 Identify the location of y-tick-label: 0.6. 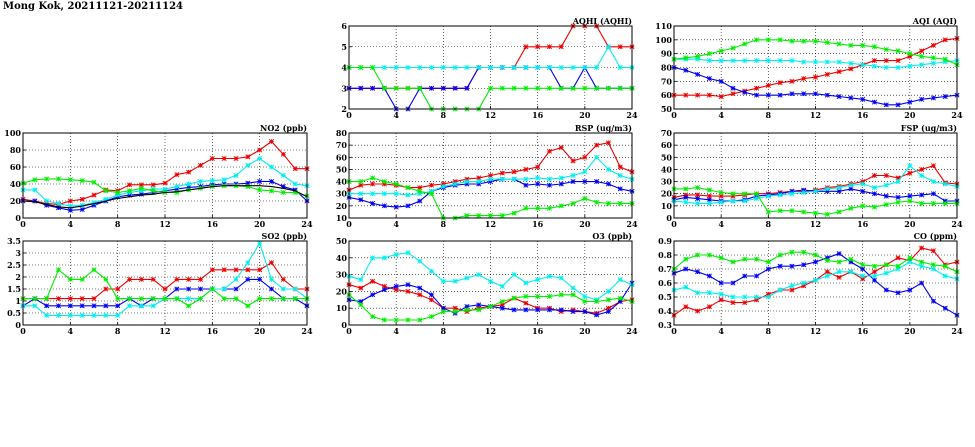
(665, 283).